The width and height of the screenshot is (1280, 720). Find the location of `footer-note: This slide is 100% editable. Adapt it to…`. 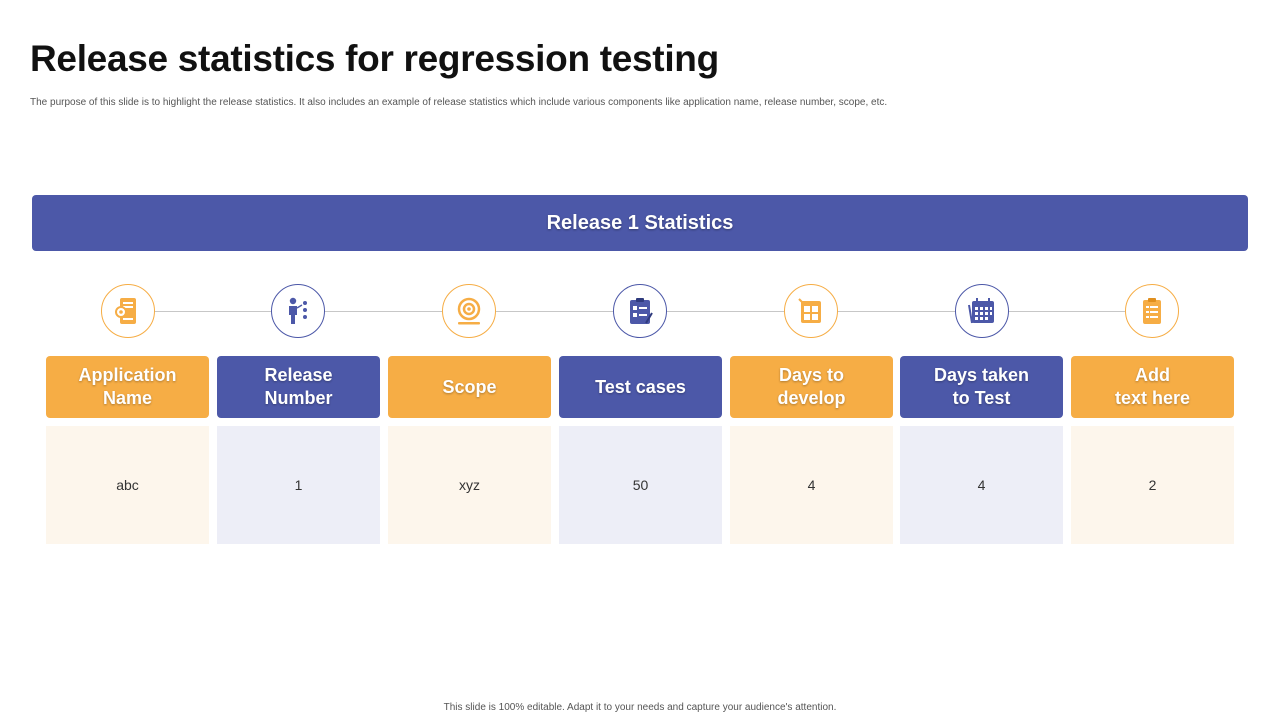

footer-note: This slide is 100% editable. Adapt it to… is located at coordinates (640, 707).